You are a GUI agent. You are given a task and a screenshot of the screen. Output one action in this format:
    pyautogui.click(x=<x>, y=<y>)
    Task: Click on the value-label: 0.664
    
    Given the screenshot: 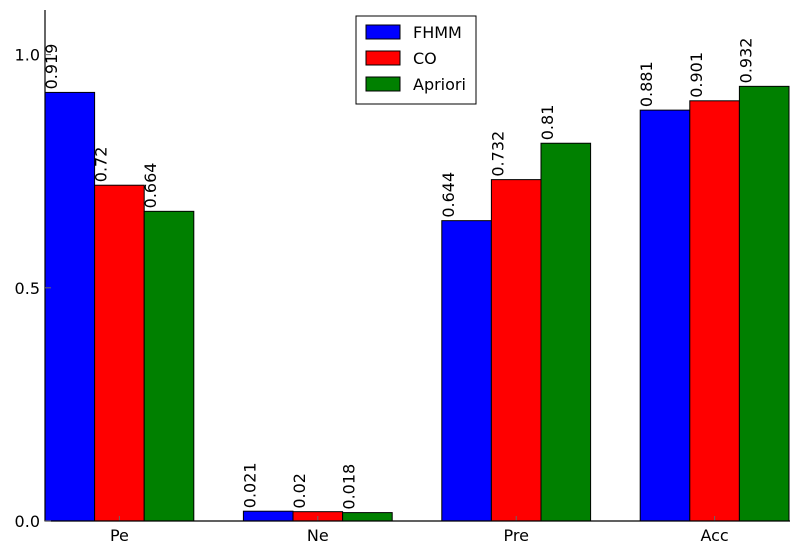 What is the action you would take?
    pyautogui.click(x=150, y=186)
    